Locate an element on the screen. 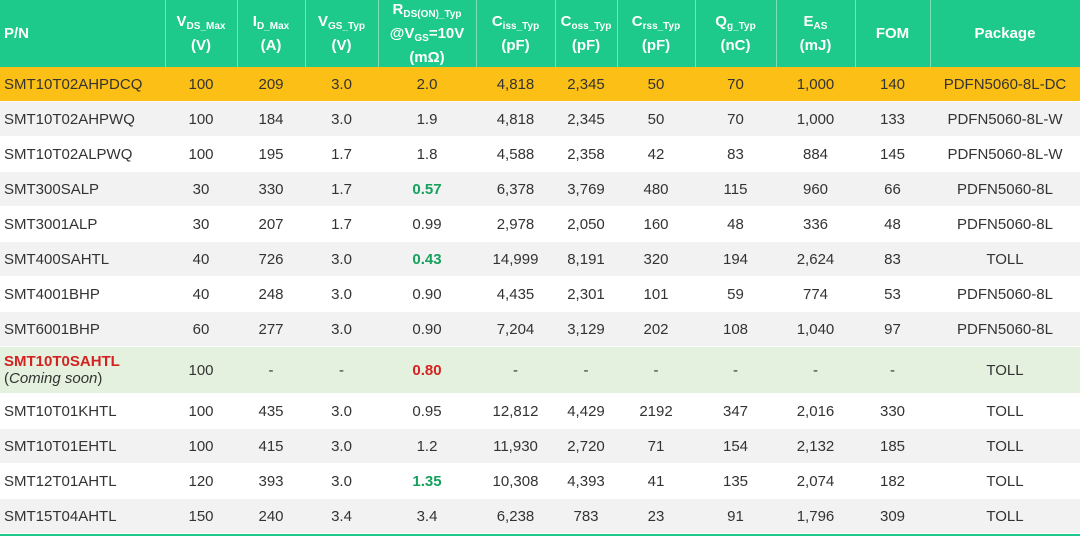 This screenshot has width=1080, height=536. part-number: SMT15T04AHTL is located at coordinates (60, 516).